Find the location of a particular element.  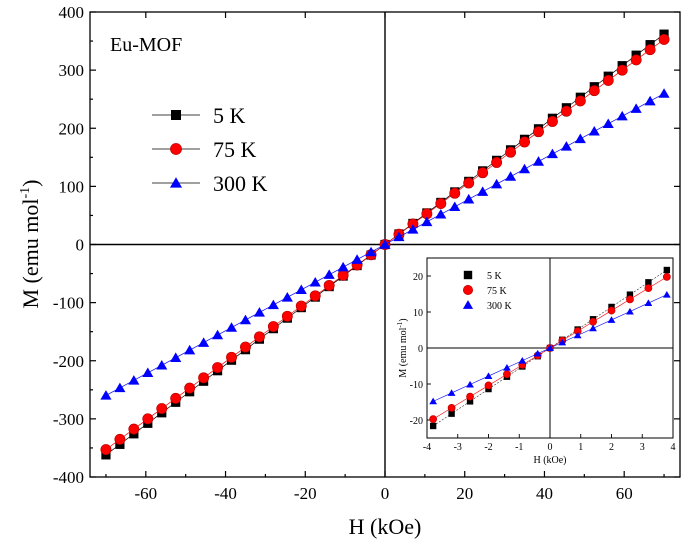

y-tick-label: -200 is located at coordinates (68, 361).